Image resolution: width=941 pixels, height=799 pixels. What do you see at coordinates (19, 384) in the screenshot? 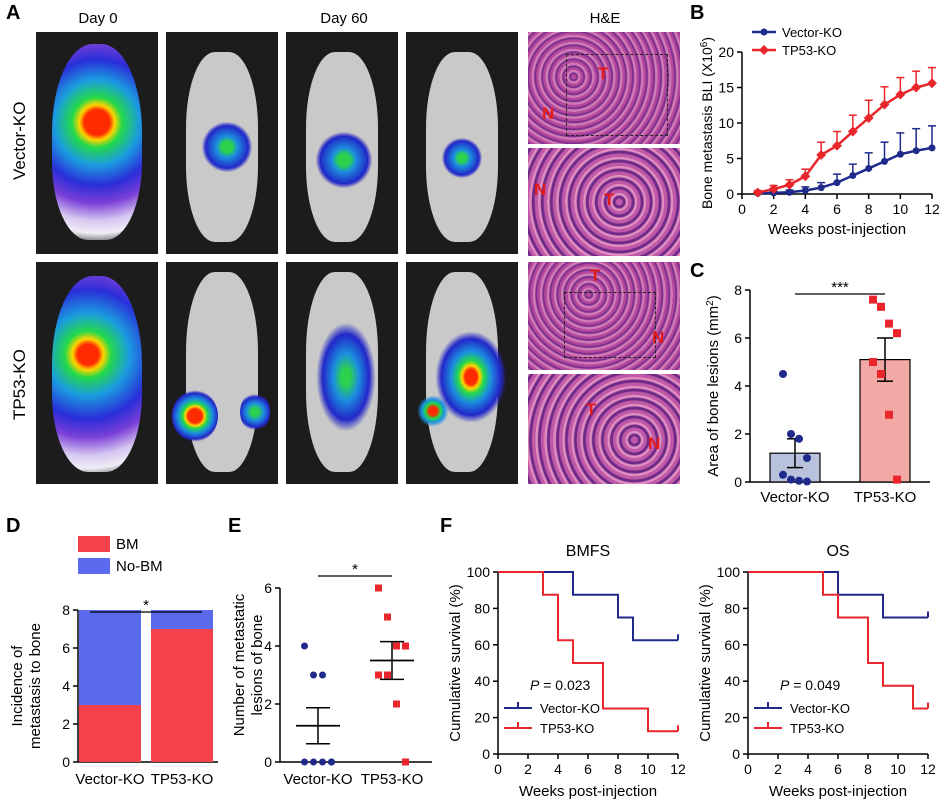
I see `row-label-tp53: TP53-KO` at bounding box center [19, 384].